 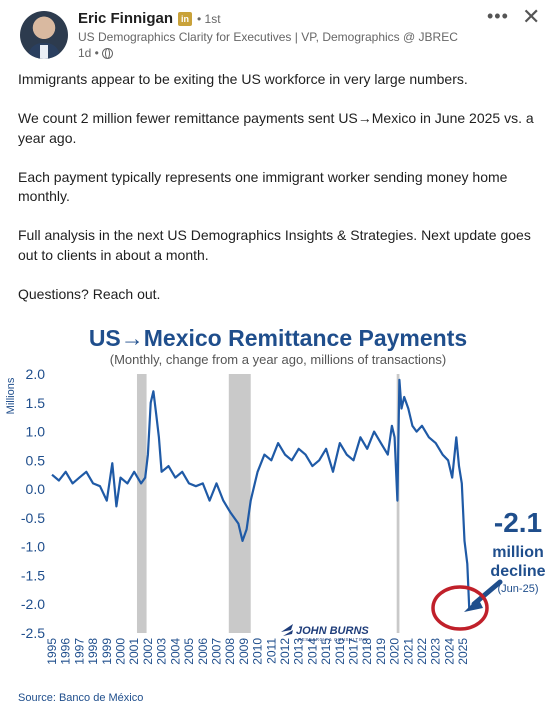 I want to click on y-tick-label: -2.5, so click(x=33, y=633).